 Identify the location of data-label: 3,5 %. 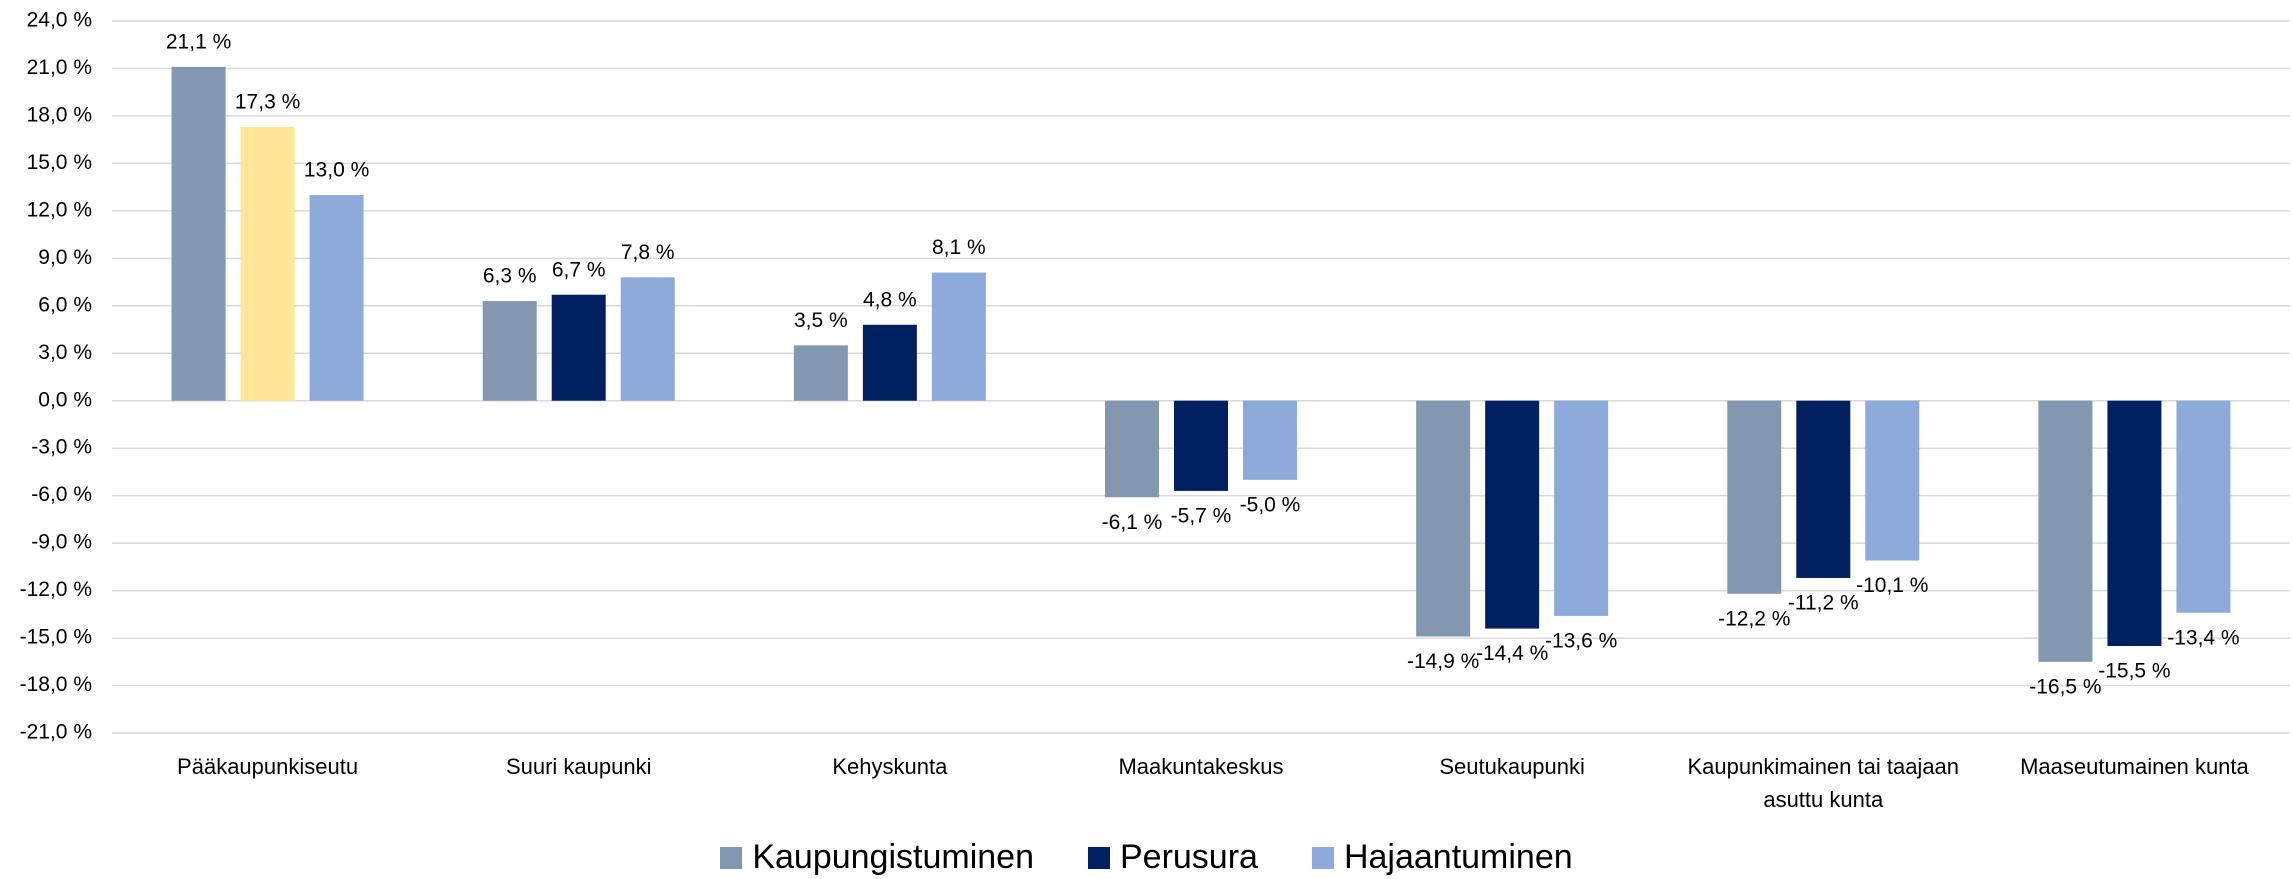
(821, 320).